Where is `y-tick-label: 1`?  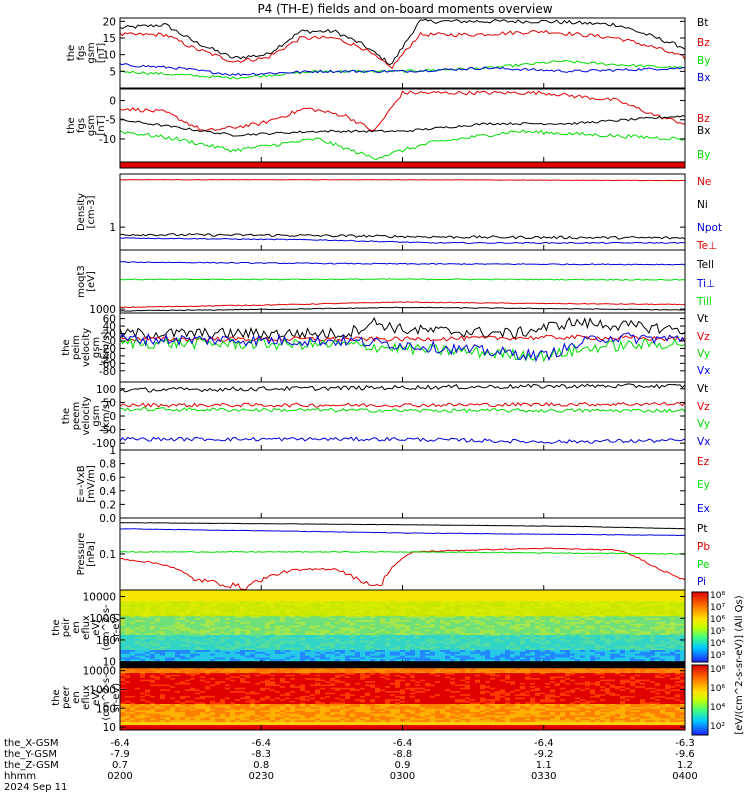 y-tick-label: 1 is located at coordinates (112, 451).